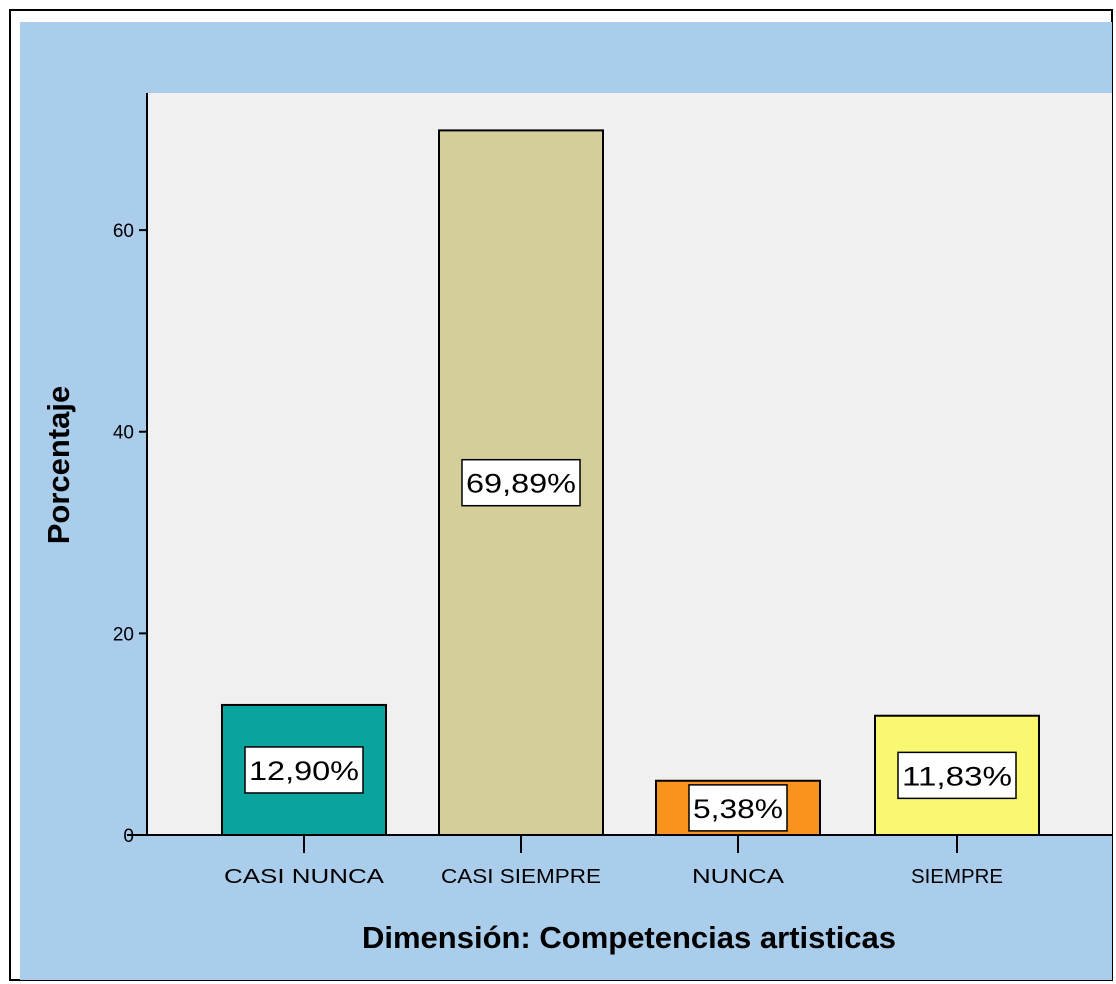  I want to click on data-label-text: 5,38%, so click(738, 809).